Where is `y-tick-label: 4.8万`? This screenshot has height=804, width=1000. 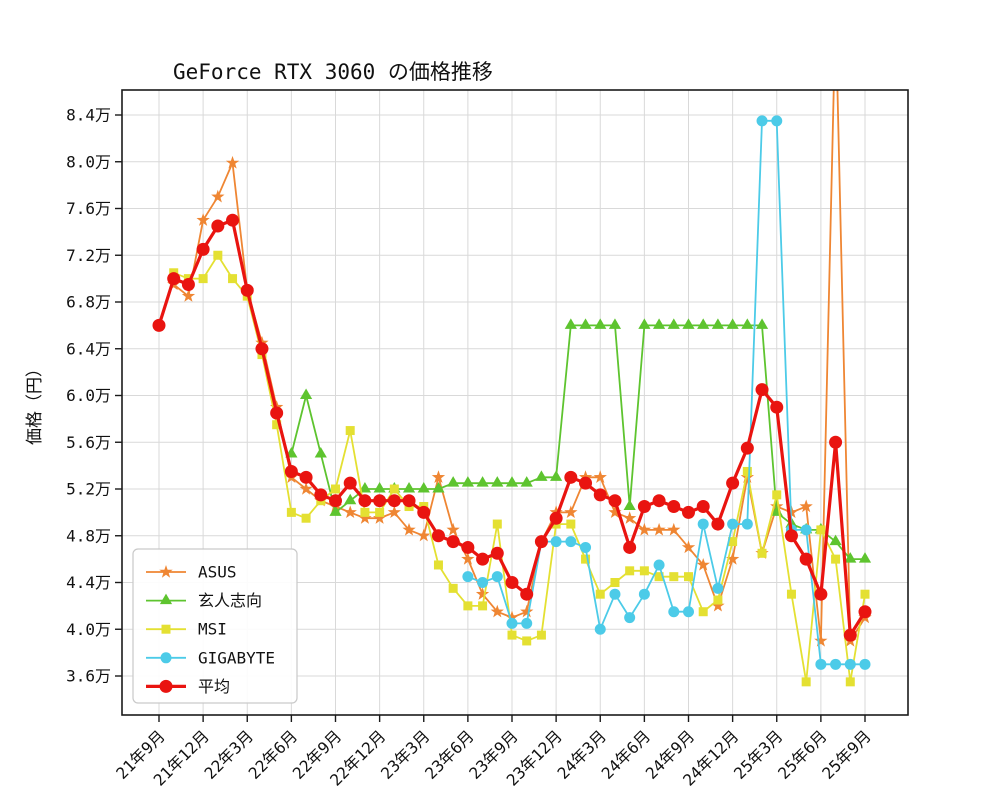
y-tick-label: 4.8万 is located at coordinates (88, 535).